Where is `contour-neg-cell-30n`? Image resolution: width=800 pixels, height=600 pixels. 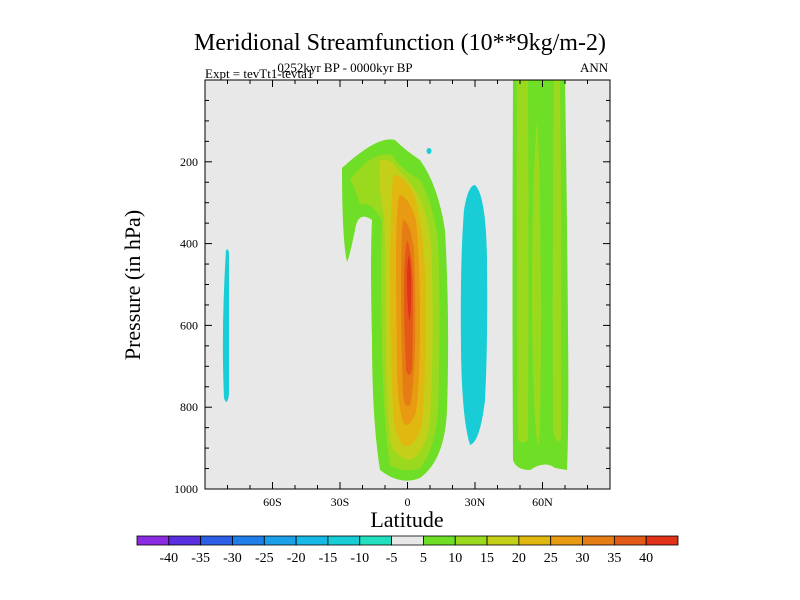 contour-neg-cell-30n is located at coordinates (474, 315).